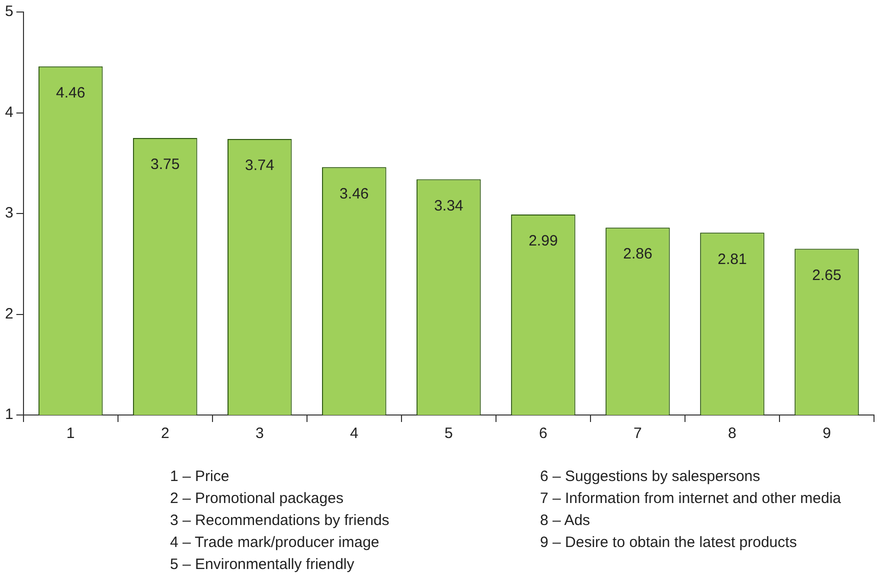 This screenshot has width=877, height=579. Describe the element at coordinates (70, 433) in the screenshot. I see `x-tick-label: 1` at that location.